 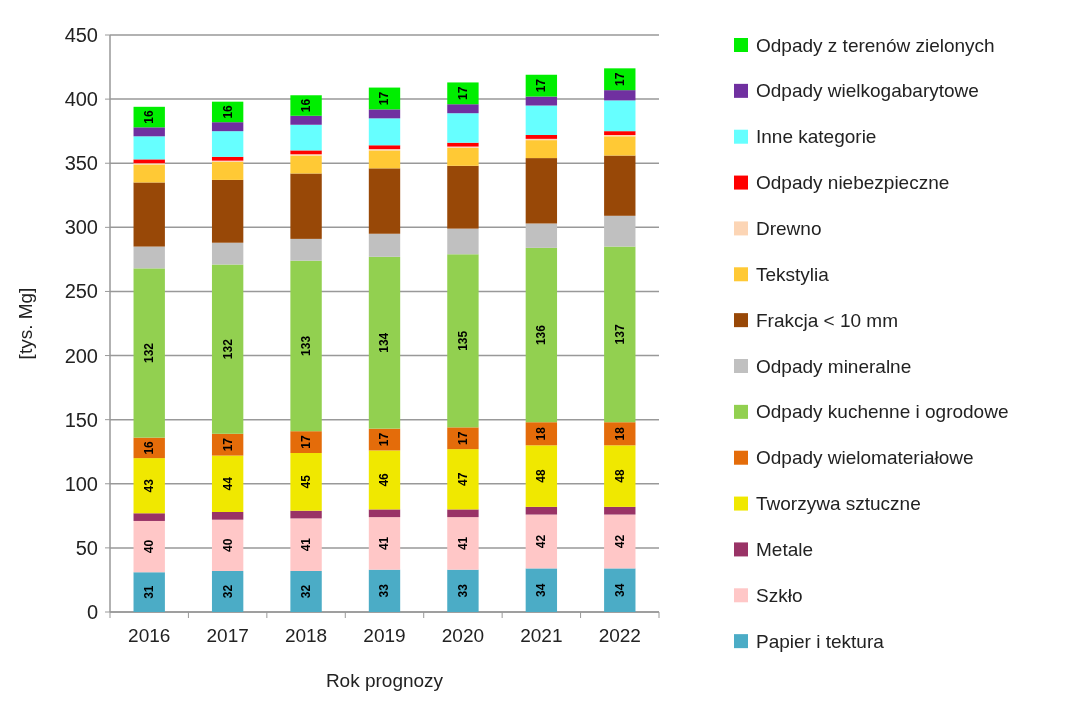 I want to click on data-label: 137, so click(x=619, y=334).